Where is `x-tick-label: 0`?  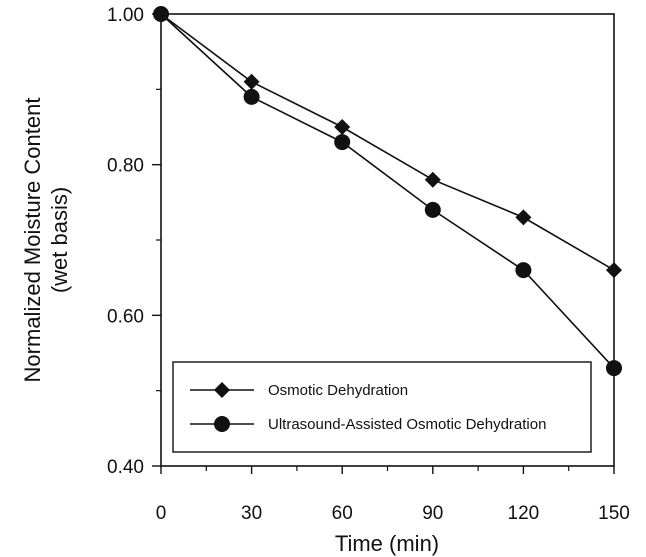 x-tick-label: 0 is located at coordinates (161, 513).